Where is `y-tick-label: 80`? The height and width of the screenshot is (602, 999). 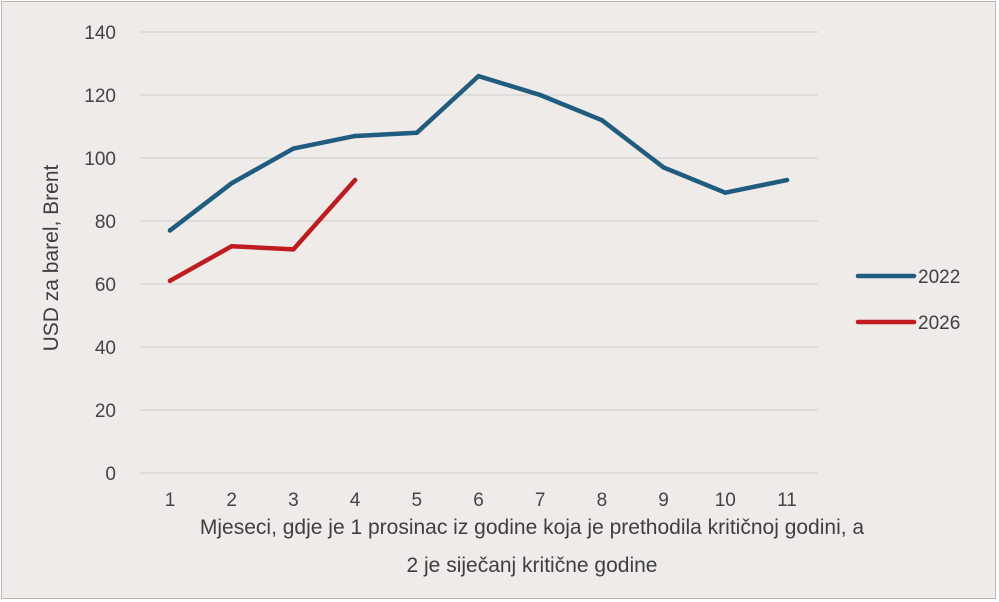 y-tick-label: 80 is located at coordinates (105, 222).